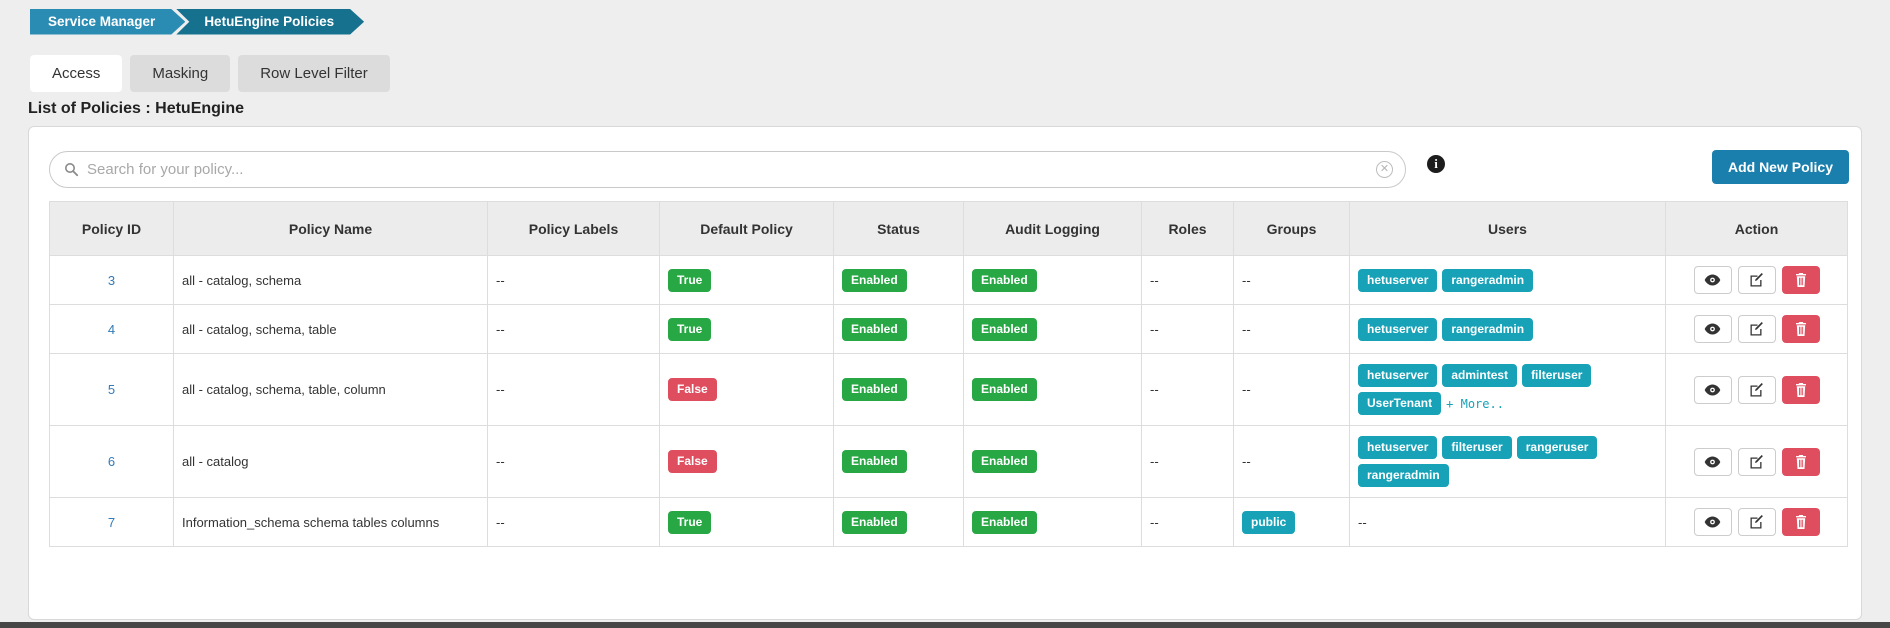  What do you see at coordinates (180, 73) in the screenshot?
I see `tab-masking: Masking` at bounding box center [180, 73].